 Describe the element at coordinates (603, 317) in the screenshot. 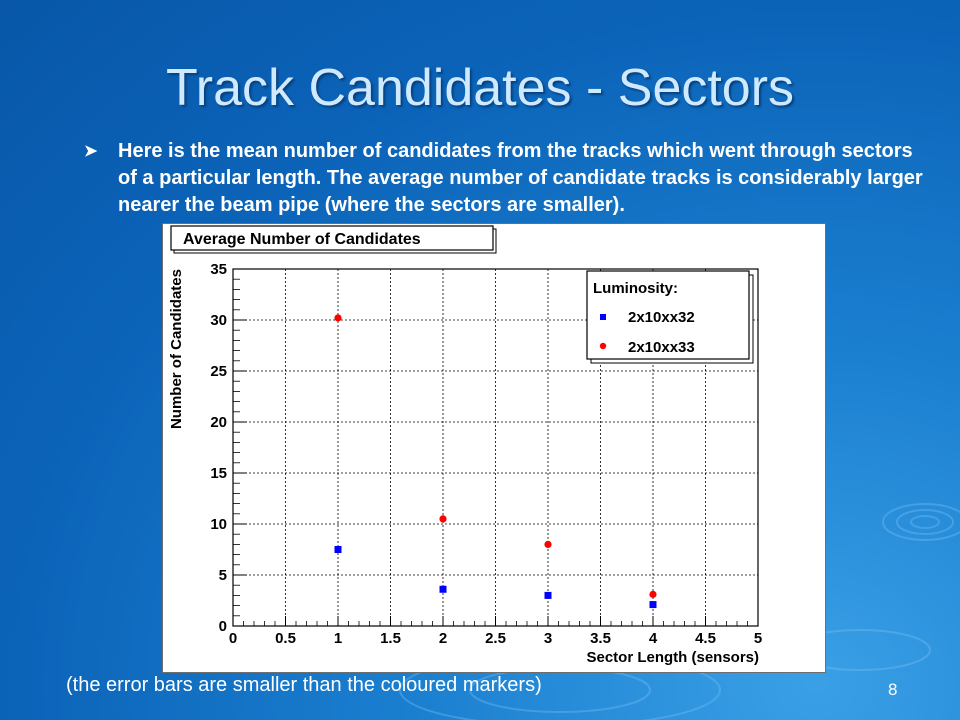

I see `legend-marker-square` at that location.